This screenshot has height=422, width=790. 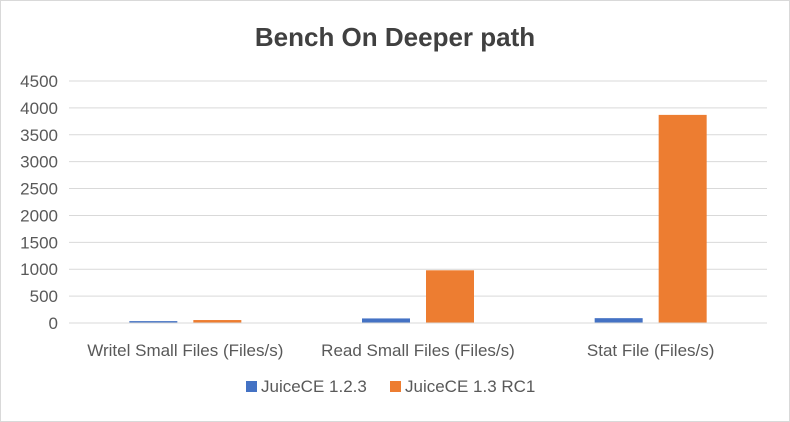 I want to click on y-tick-label: 4500, so click(x=39, y=81).